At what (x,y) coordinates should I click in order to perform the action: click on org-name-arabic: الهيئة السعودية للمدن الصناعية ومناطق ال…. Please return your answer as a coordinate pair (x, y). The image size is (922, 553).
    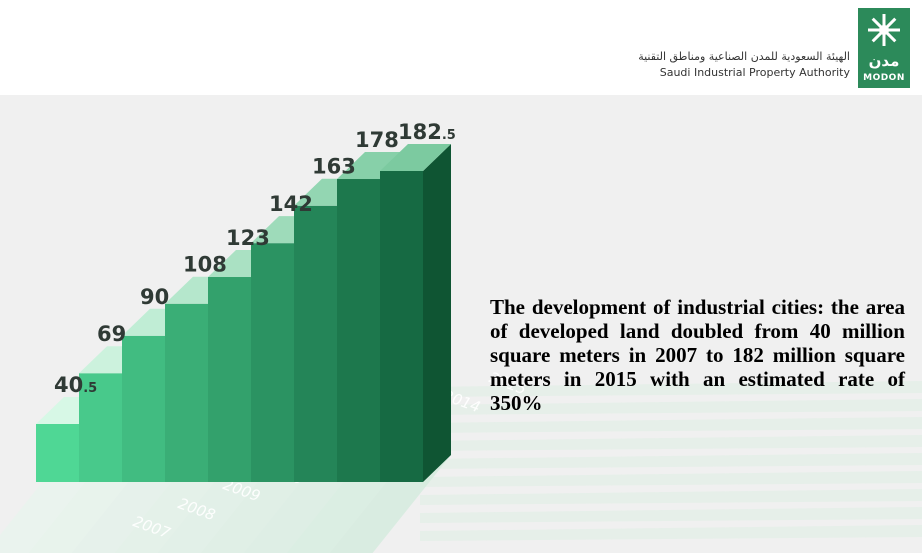
    Looking at the image, I should click on (744, 56).